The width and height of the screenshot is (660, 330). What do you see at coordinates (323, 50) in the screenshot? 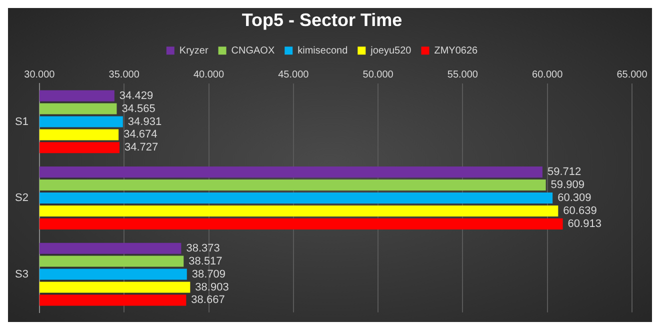
I see `legend-label: kimisecond` at bounding box center [323, 50].